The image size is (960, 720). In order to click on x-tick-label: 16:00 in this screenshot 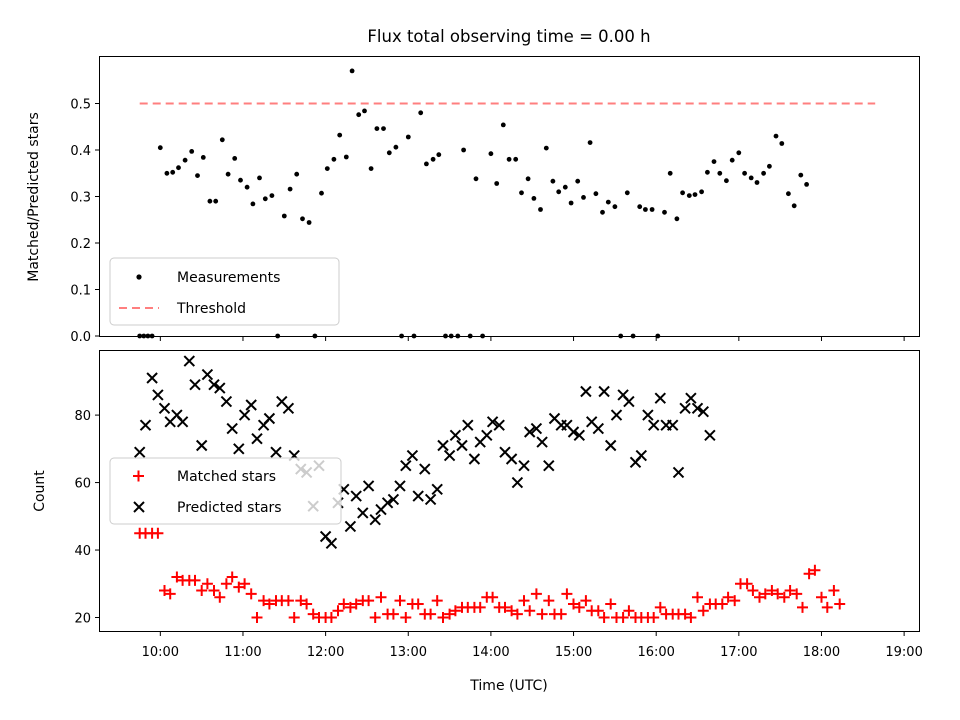, I will do `click(655, 652)`.